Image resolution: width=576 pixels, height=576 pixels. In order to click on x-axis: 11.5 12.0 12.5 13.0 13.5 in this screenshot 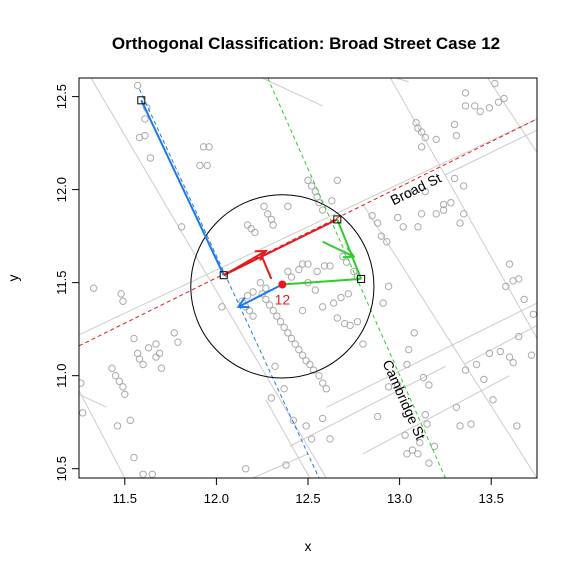, I will do `click(308, 491)`.